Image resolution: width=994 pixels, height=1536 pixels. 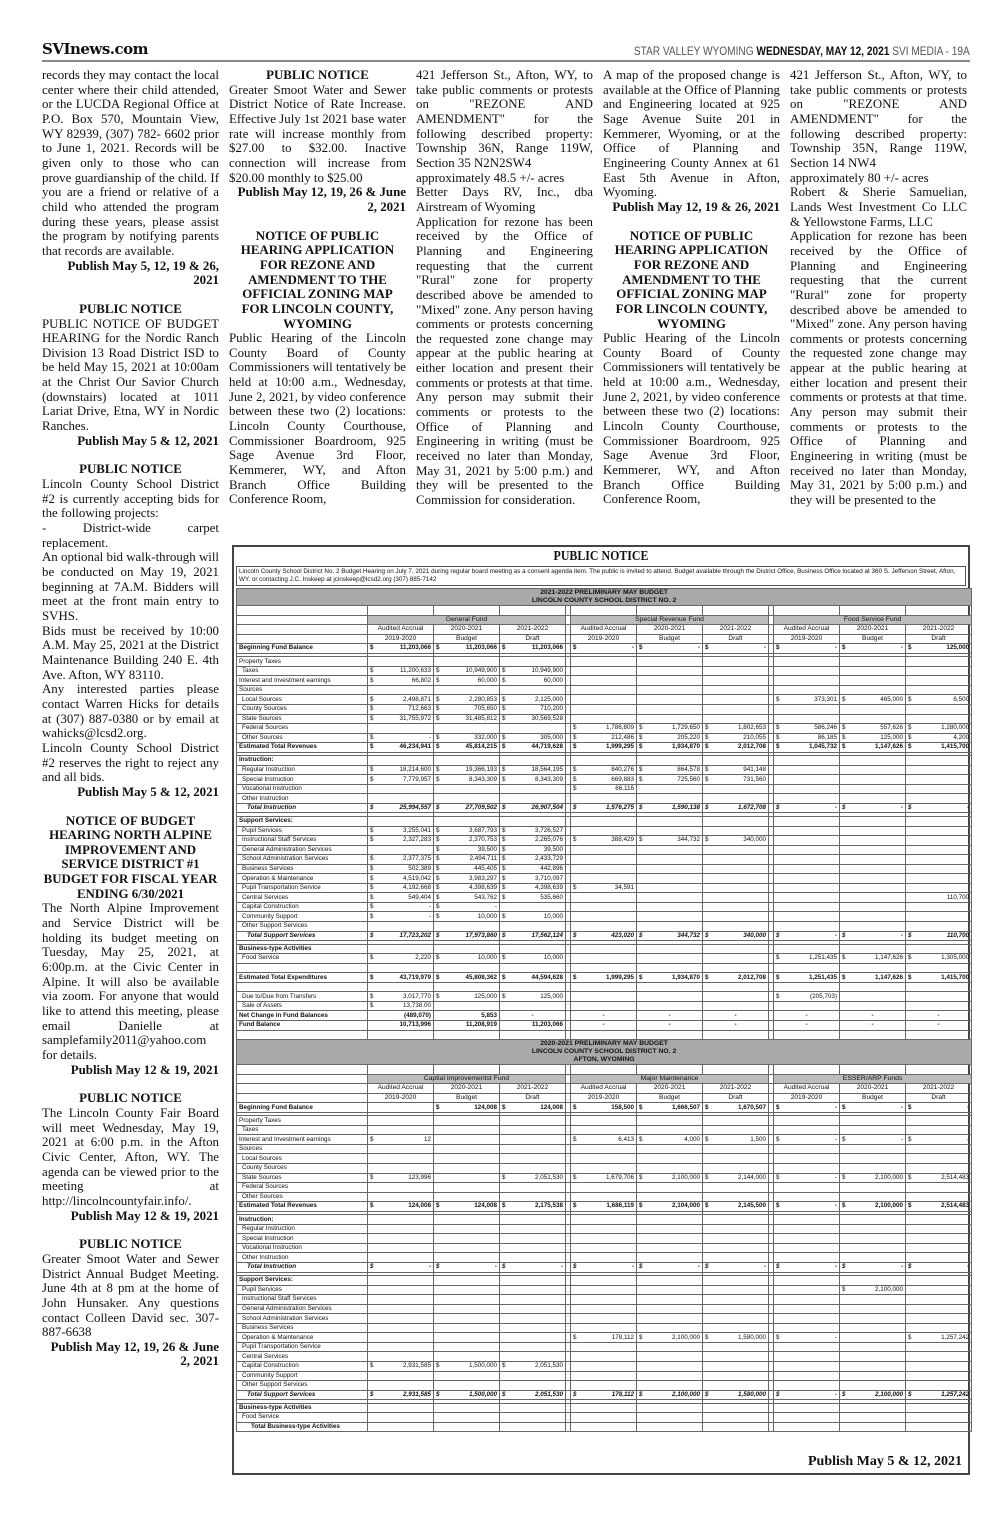 What do you see at coordinates (604, 1159) in the screenshot?
I see `table-row: Local Sources` at bounding box center [604, 1159].